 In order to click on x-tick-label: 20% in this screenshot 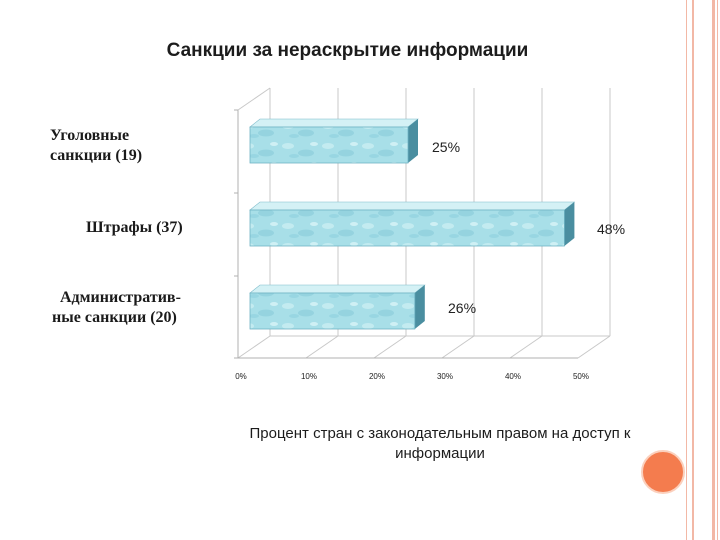, I will do `click(377, 376)`.